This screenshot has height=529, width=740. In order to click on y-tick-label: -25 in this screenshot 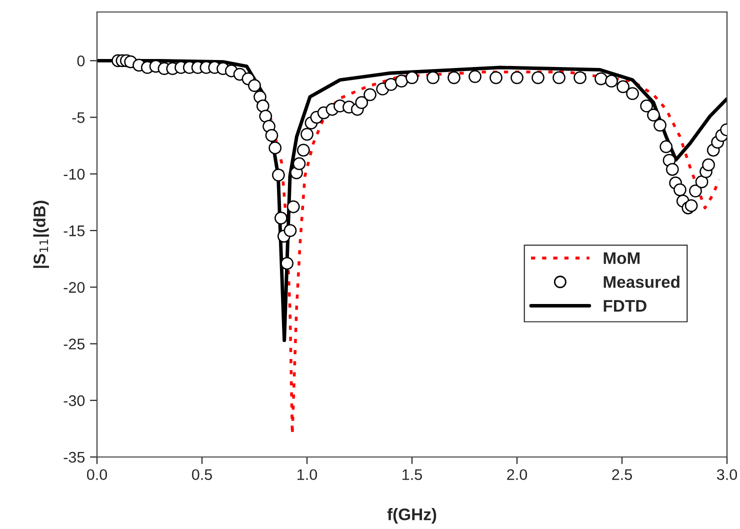, I will do `click(74, 344)`.